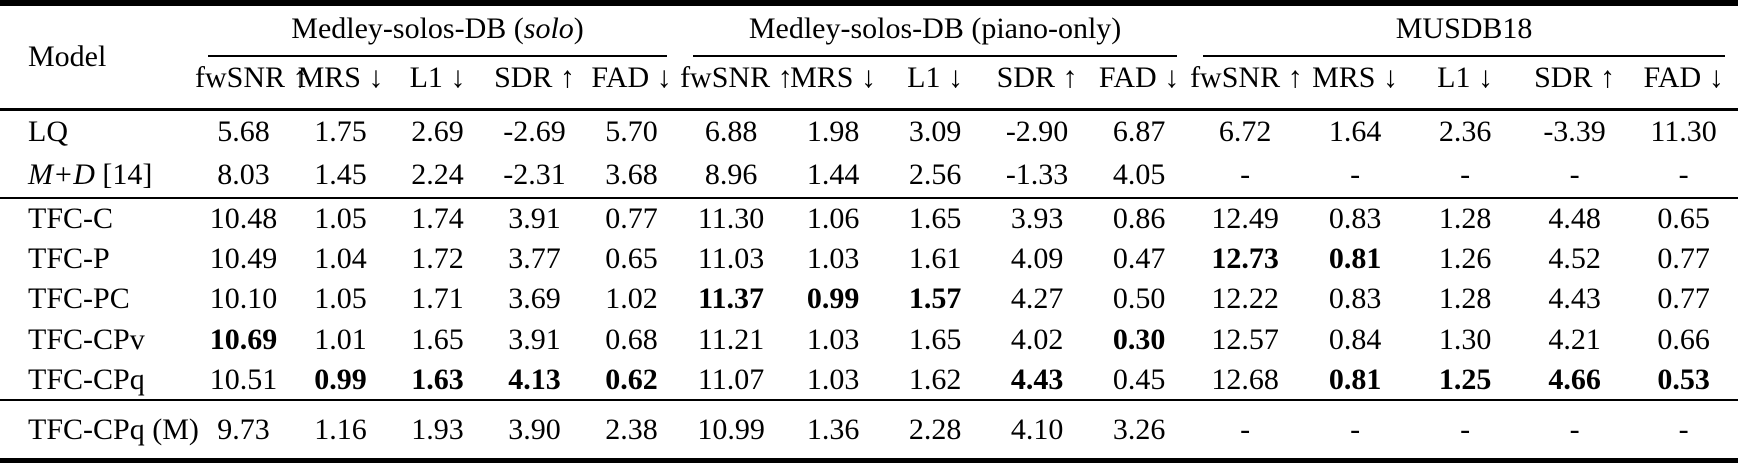 The image size is (1738, 465). Describe the element at coordinates (1464, 34) in the screenshot. I see `group-label-musdb18: MUSDB18` at that location.